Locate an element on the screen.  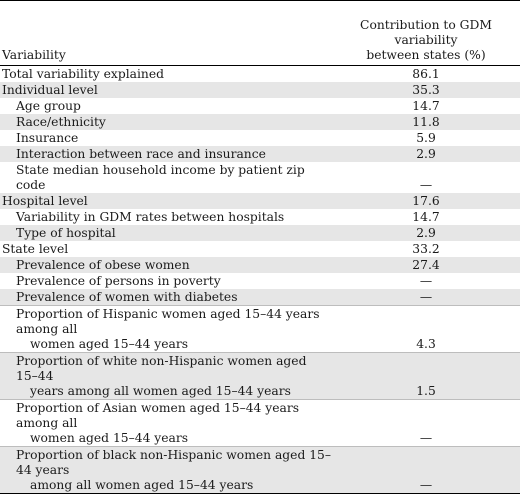
table-row: Race/ethnicity 11.8 is located at coordinates (260, 122).